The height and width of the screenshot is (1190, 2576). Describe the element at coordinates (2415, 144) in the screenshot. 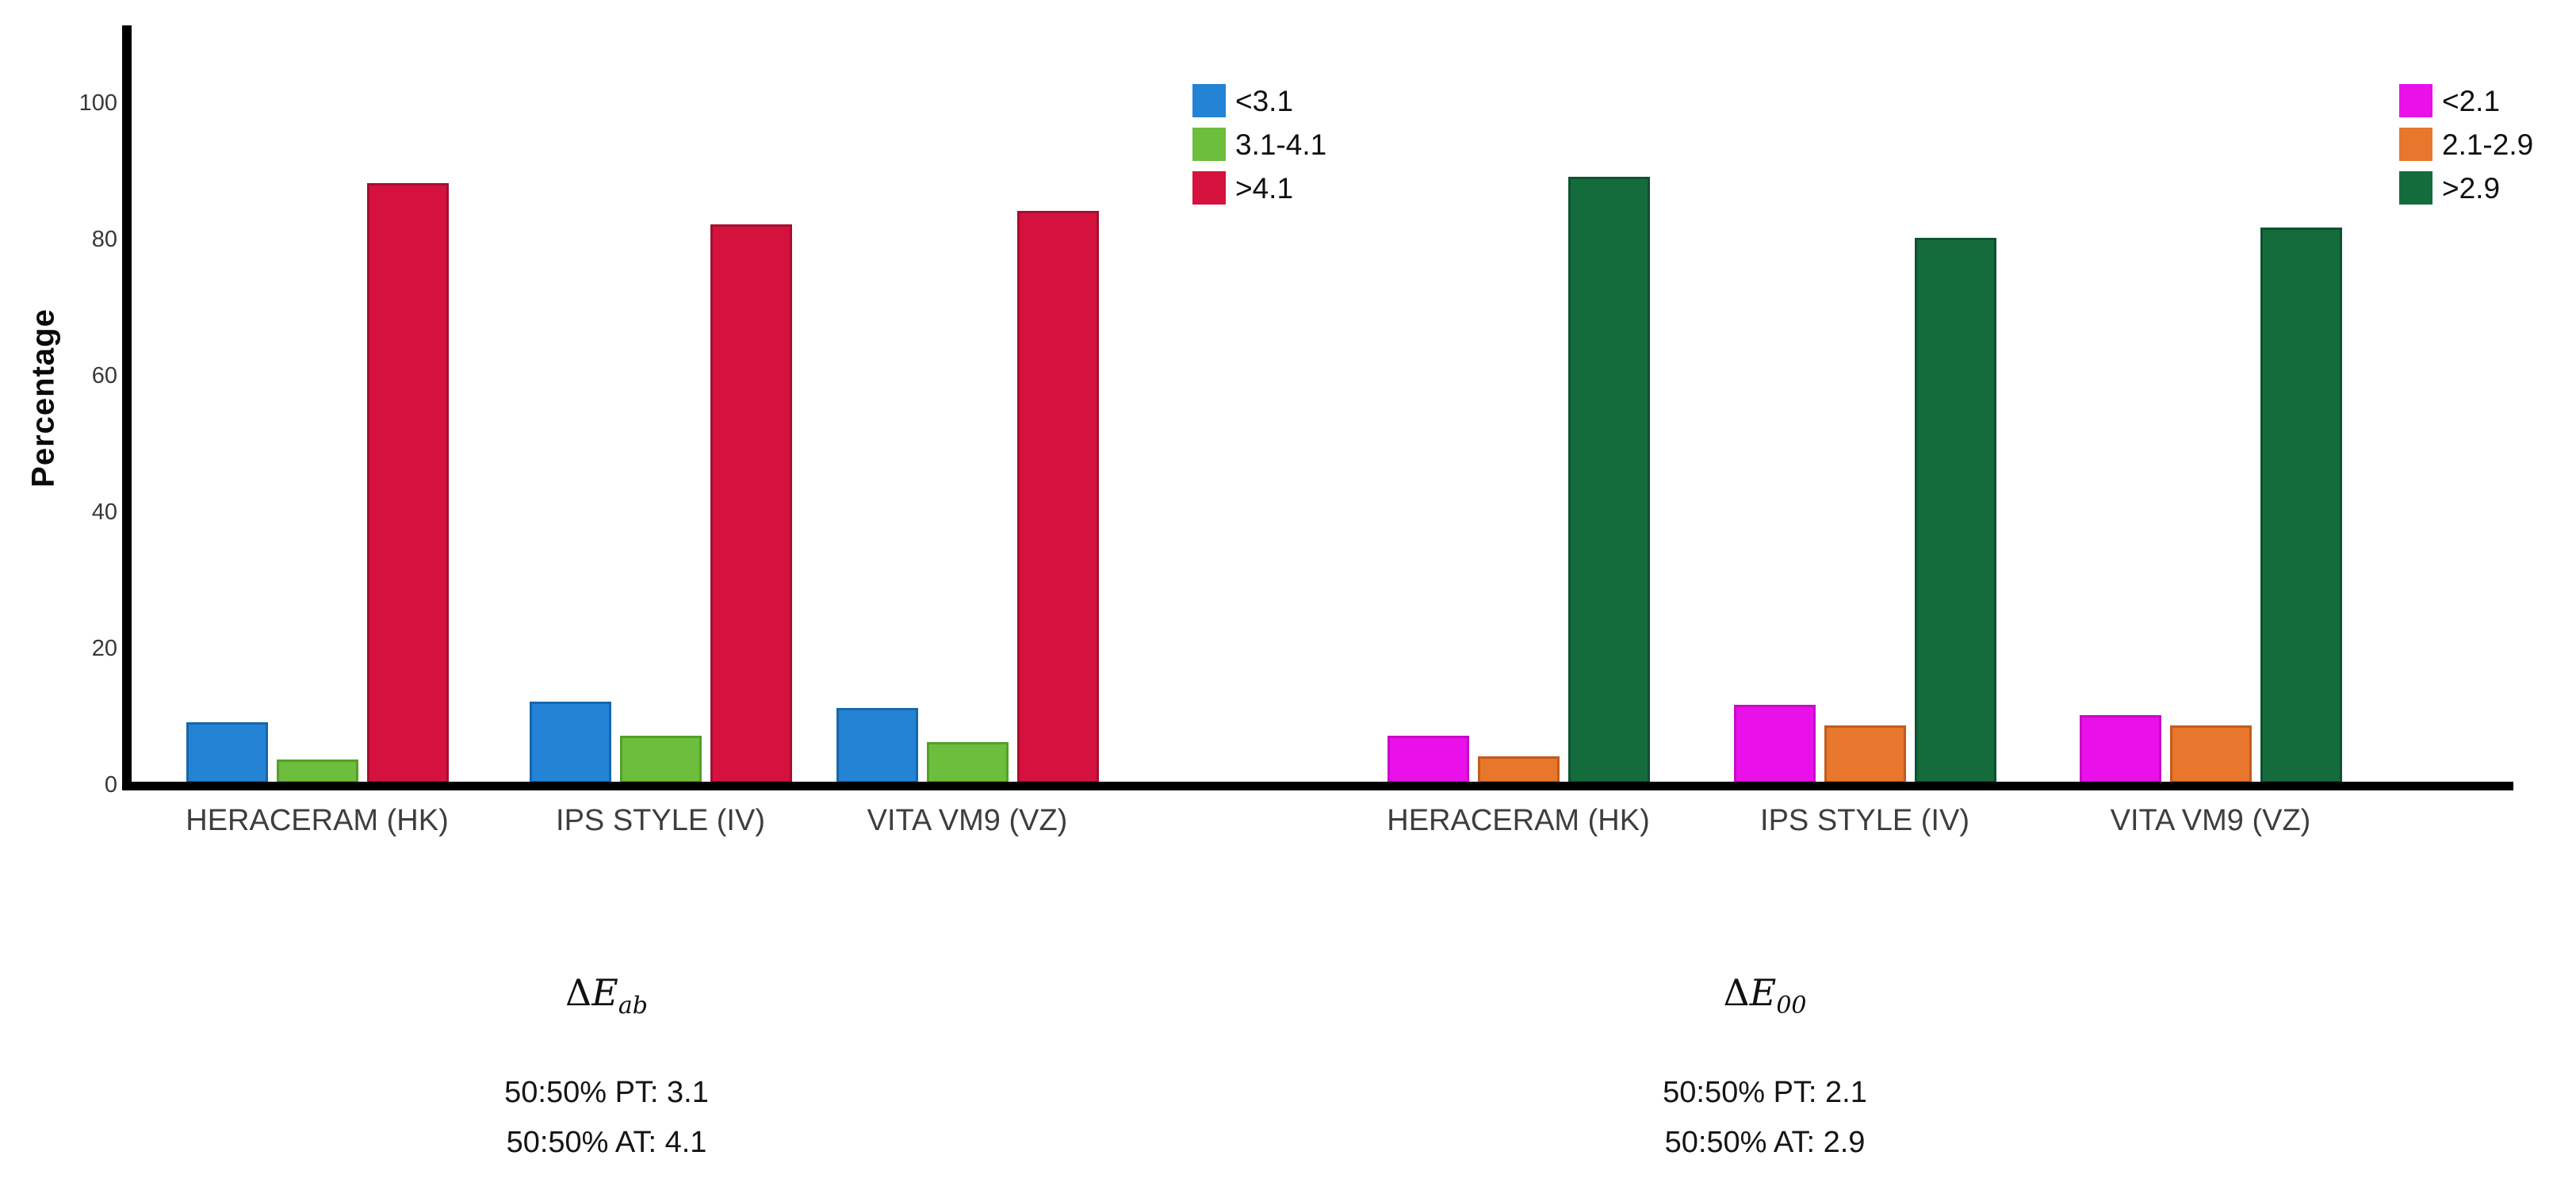

I see `legend-swatch-orange` at that location.